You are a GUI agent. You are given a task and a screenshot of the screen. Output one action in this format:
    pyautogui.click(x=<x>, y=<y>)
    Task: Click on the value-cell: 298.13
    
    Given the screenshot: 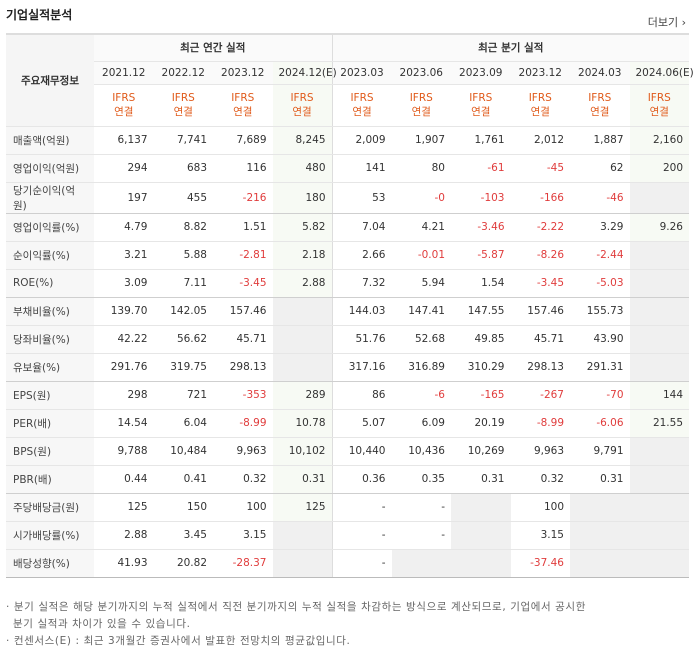 What is the action you would take?
    pyautogui.click(x=540, y=367)
    